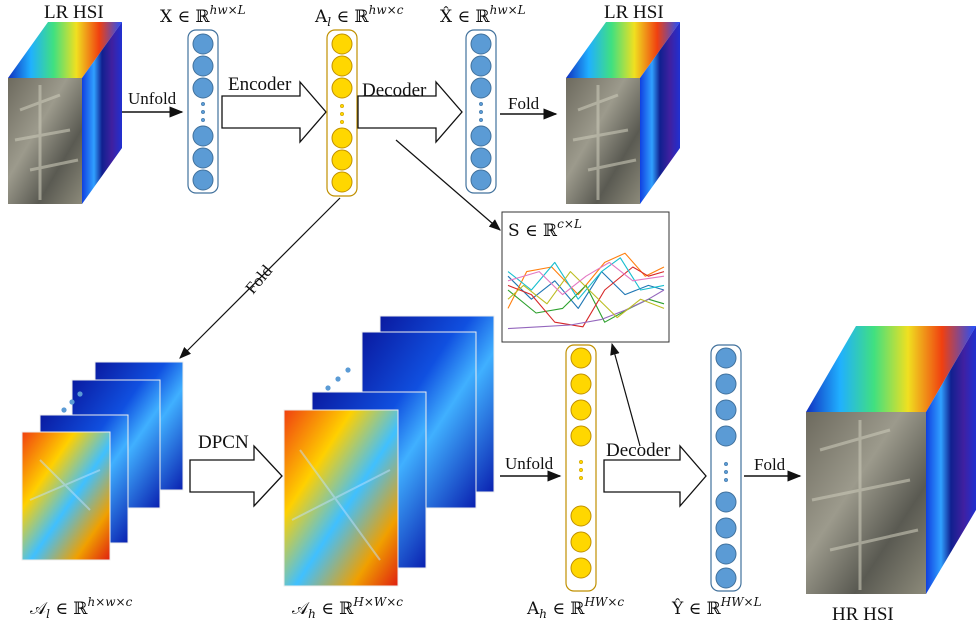 This screenshot has height=631, width=980. Describe the element at coordinates (236, 476) in the screenshot. I see `dpcn-block-arrow` at that location.